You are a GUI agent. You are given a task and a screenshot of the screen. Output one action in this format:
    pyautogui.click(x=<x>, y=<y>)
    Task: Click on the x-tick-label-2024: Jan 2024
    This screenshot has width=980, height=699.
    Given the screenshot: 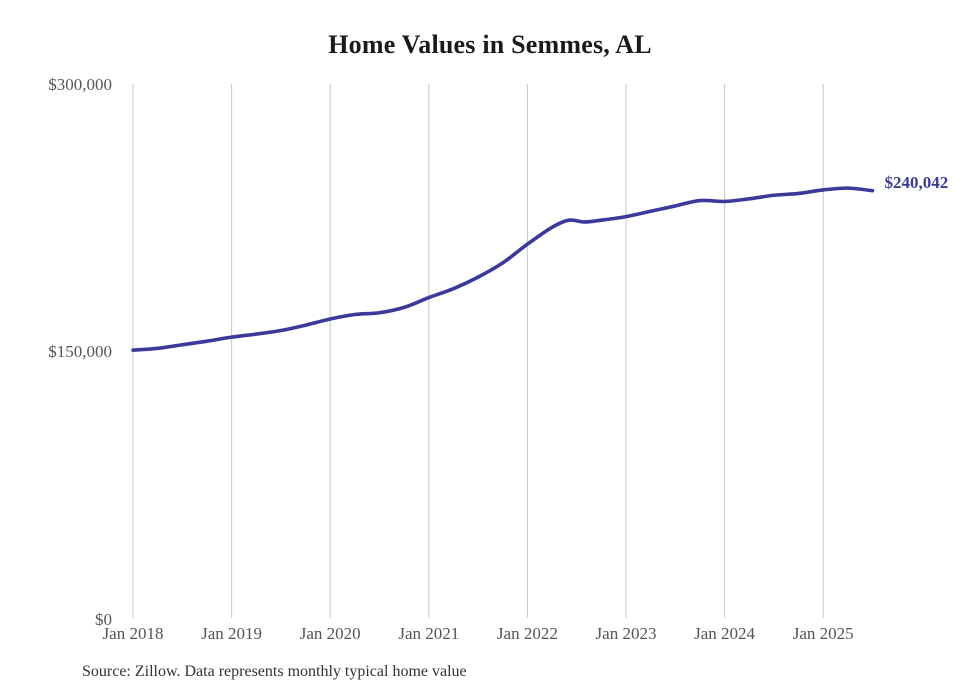 What is the action you would take?
    pyautogui.click(x=725, y=633)
    